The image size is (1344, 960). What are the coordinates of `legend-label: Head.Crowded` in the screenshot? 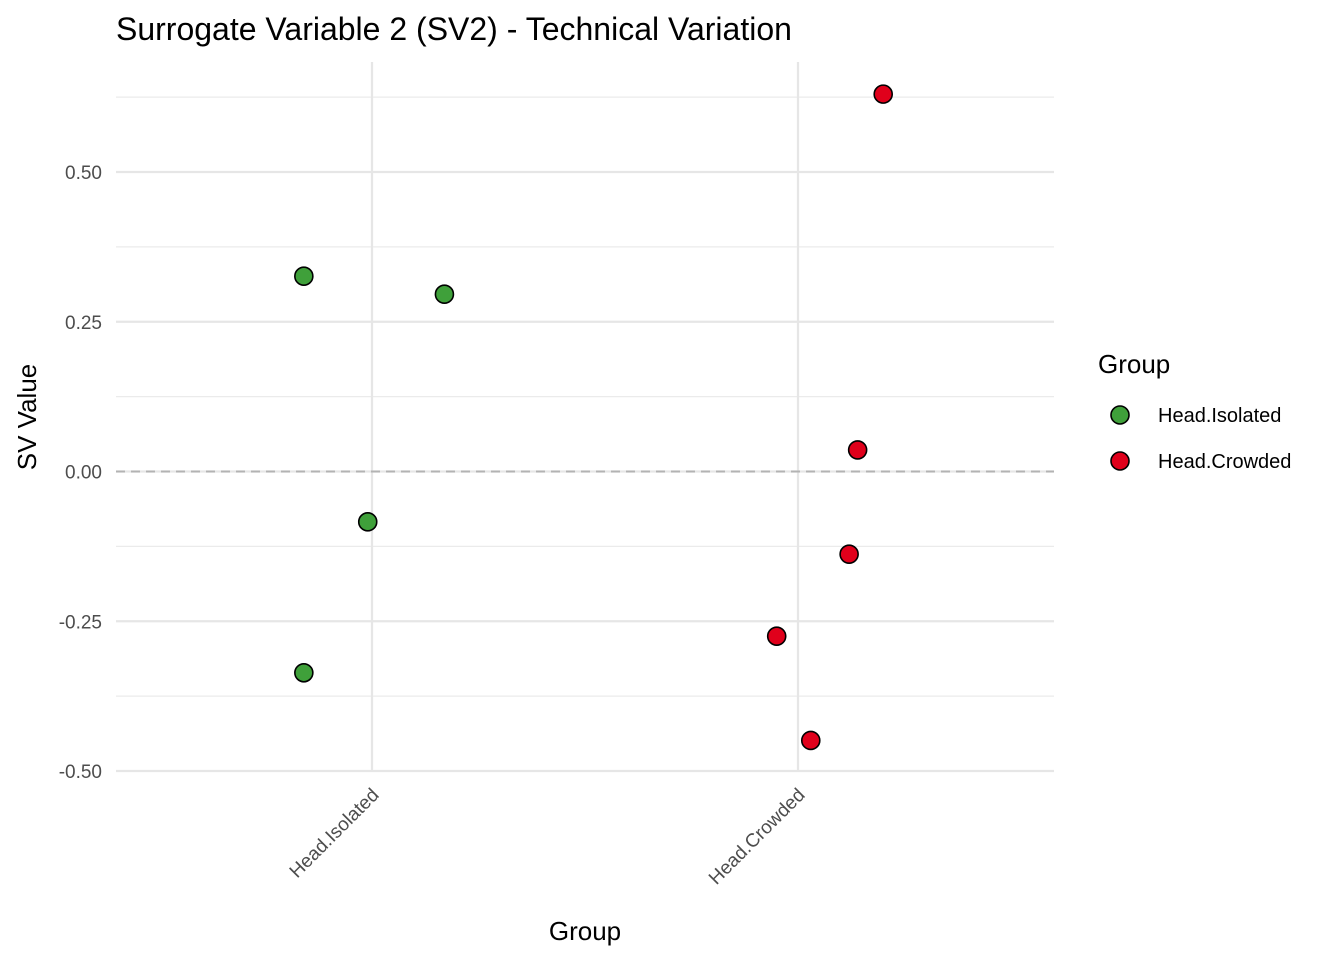 It's located at (1224, 462).